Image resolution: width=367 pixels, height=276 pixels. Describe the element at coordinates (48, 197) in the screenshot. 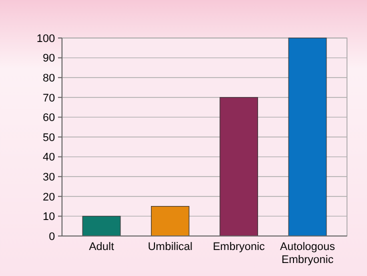

I see `y-tick-label: 20` at that location.